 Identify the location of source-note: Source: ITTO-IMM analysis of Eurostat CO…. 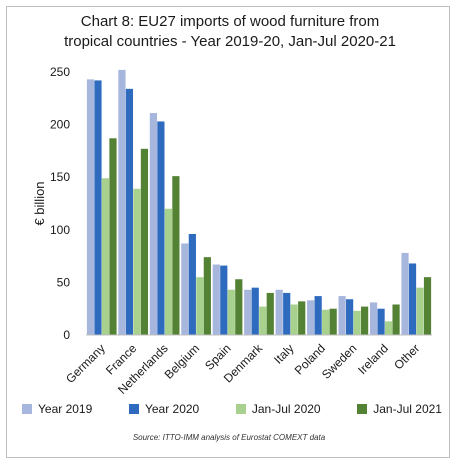
(229, 437).